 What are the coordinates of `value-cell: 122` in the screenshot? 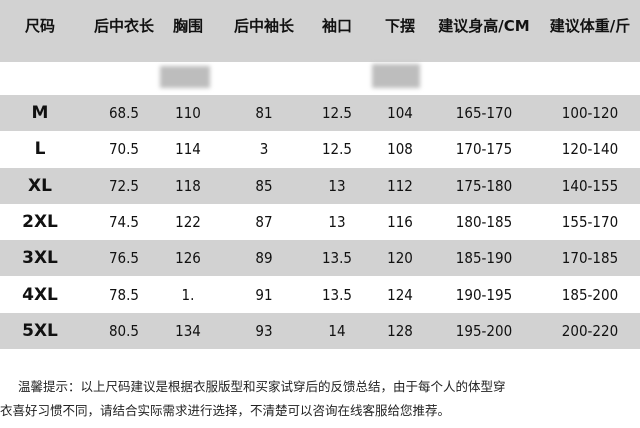 It's located at (188, 221).